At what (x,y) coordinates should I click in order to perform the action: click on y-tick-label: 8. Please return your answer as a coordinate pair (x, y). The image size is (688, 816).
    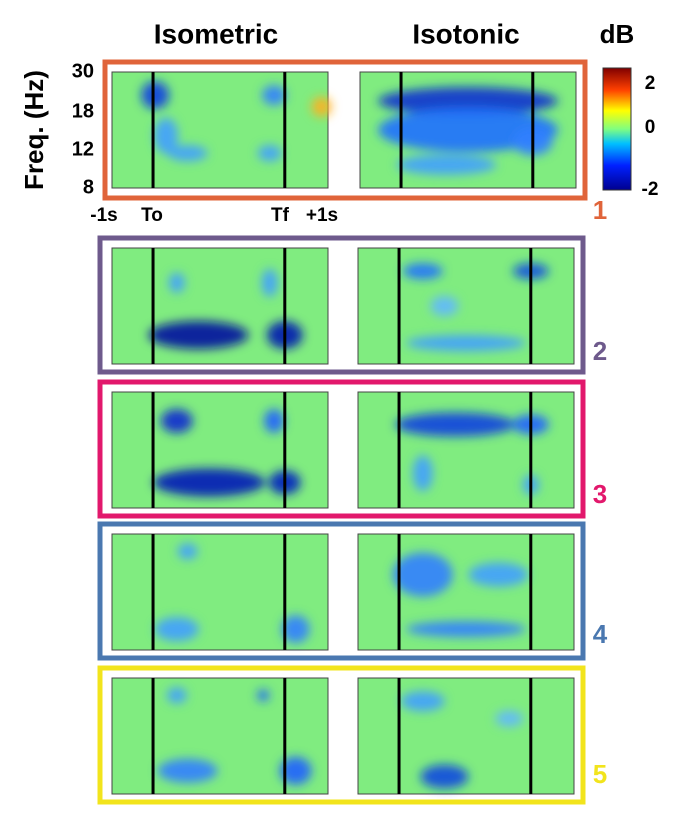
    Looking at the image, I should click on (88, 187).